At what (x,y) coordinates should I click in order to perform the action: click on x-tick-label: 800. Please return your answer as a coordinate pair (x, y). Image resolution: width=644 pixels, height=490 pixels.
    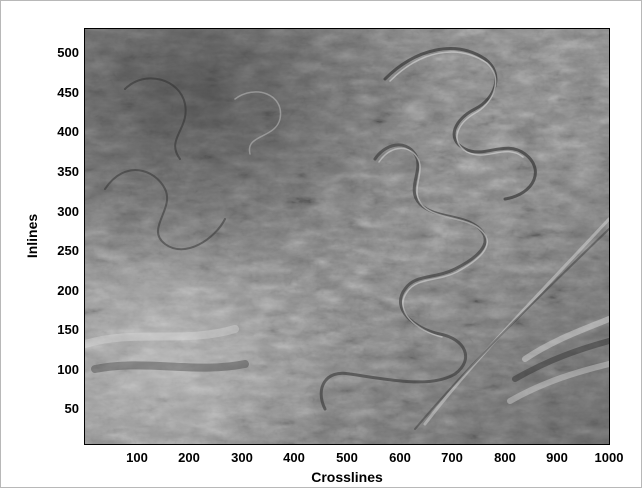
    Looking at the image, I should click on (505, 457).